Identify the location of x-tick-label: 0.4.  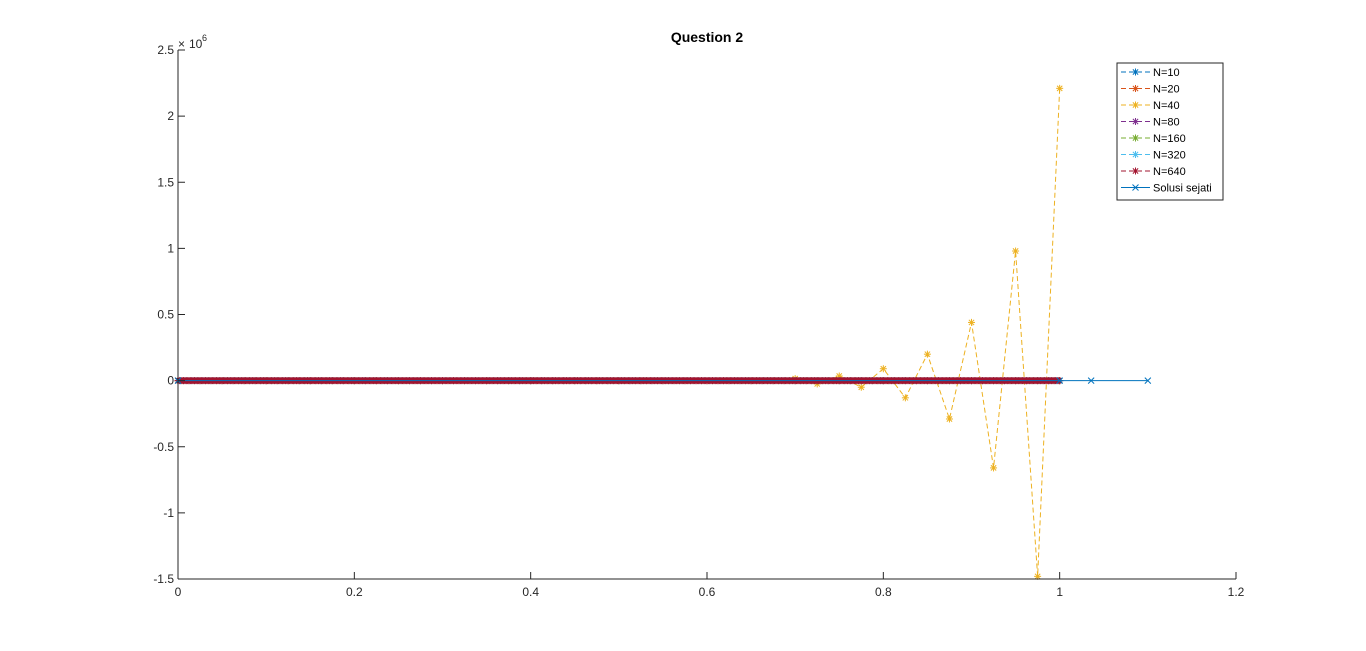
(530, 592).